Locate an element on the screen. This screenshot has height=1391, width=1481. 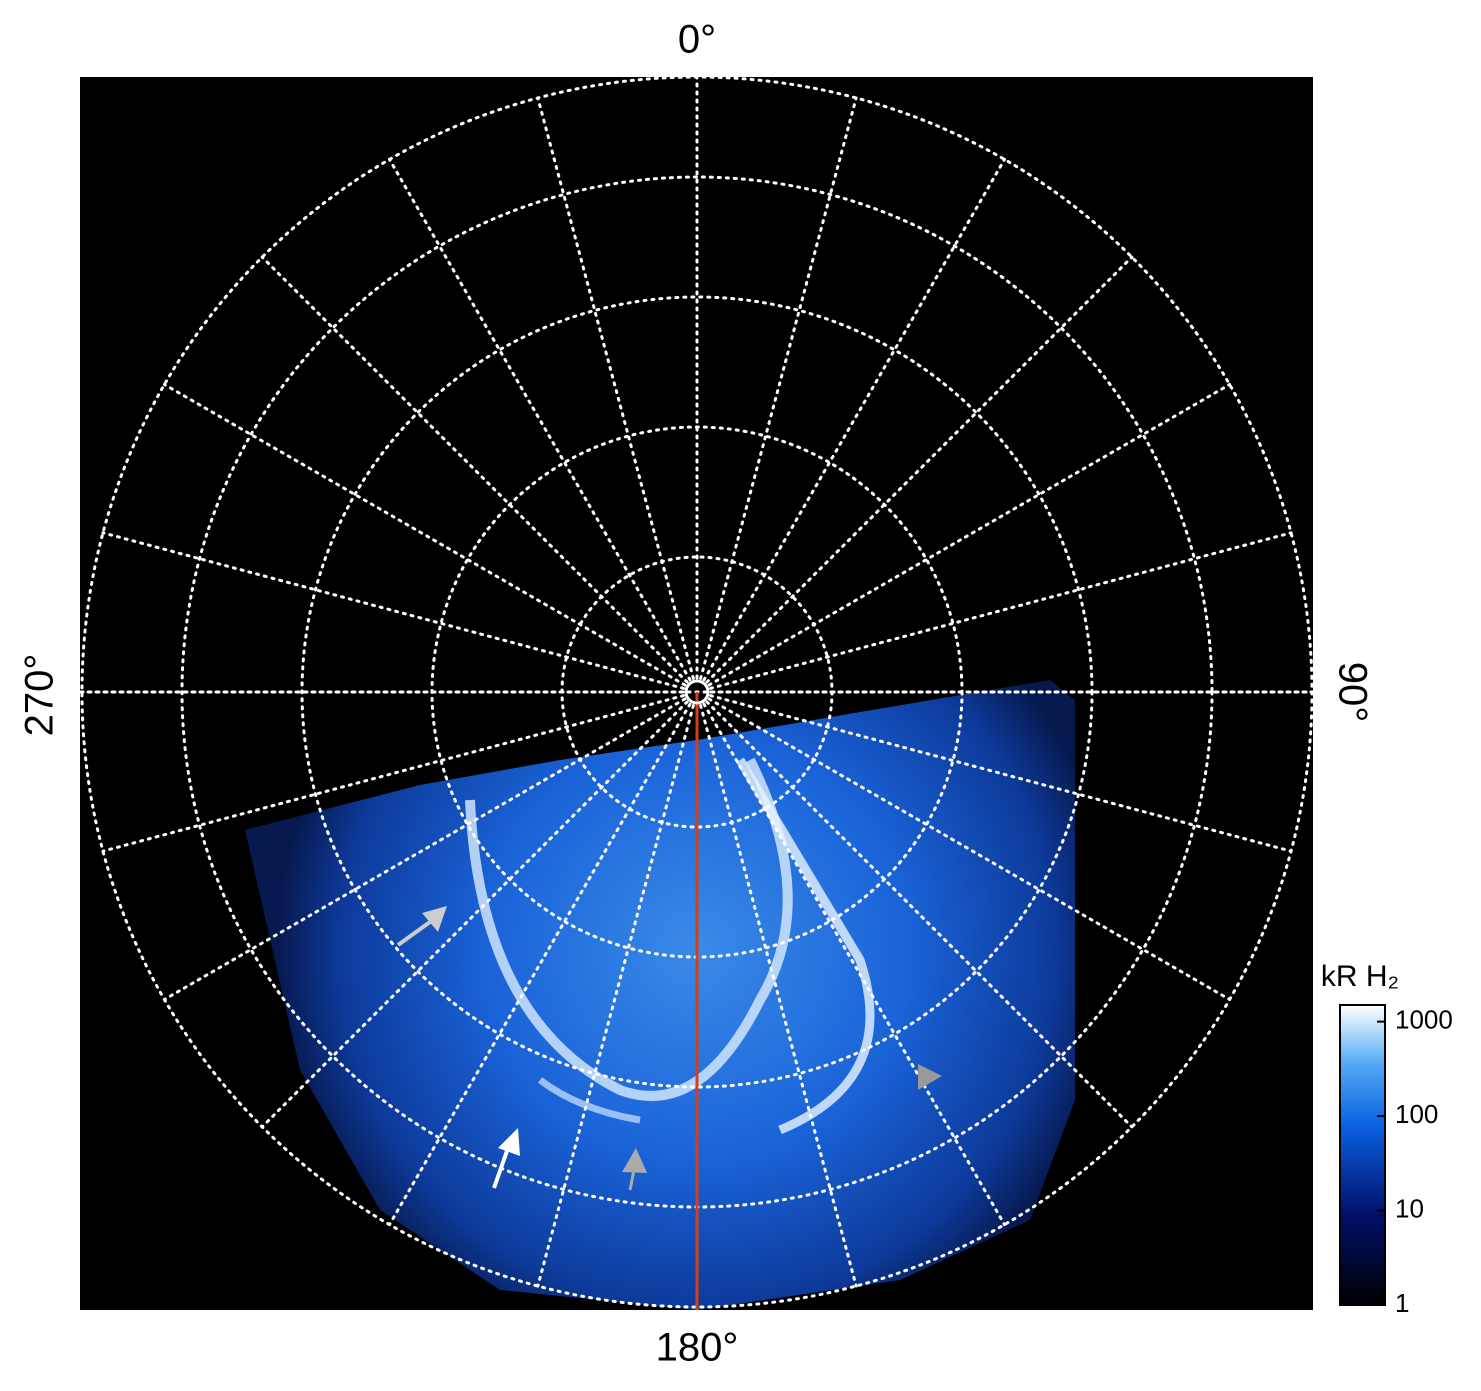
colorbar-tick-label: 100 is located at coordinates (1416, 1114).